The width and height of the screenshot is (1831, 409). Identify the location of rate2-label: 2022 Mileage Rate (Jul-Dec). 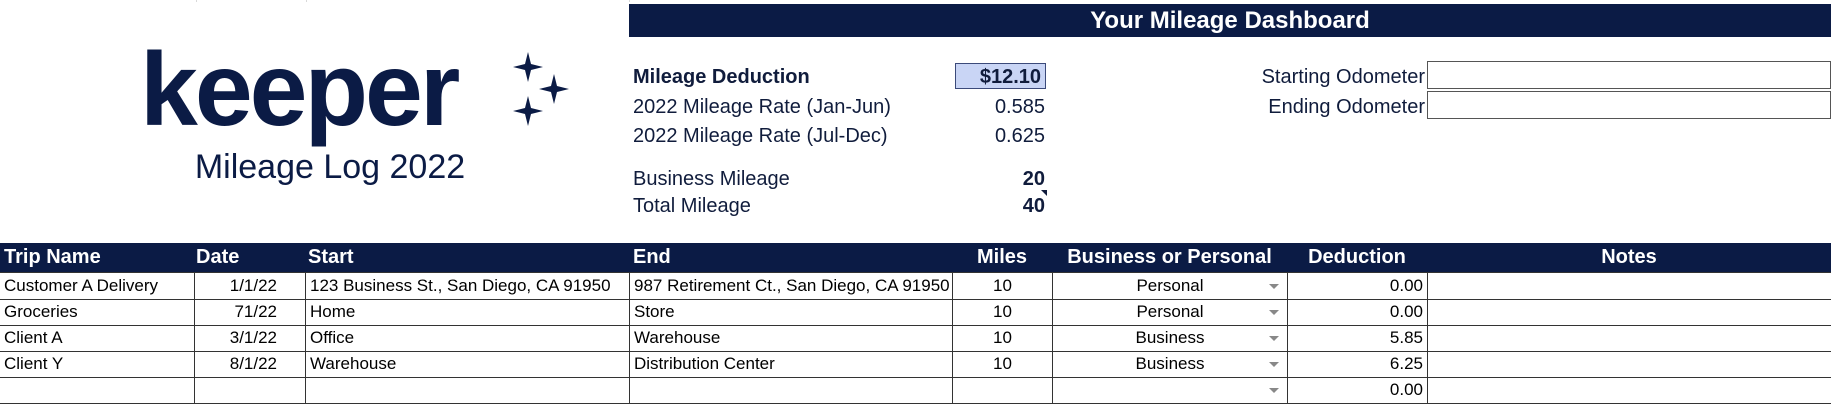
(760, 136).